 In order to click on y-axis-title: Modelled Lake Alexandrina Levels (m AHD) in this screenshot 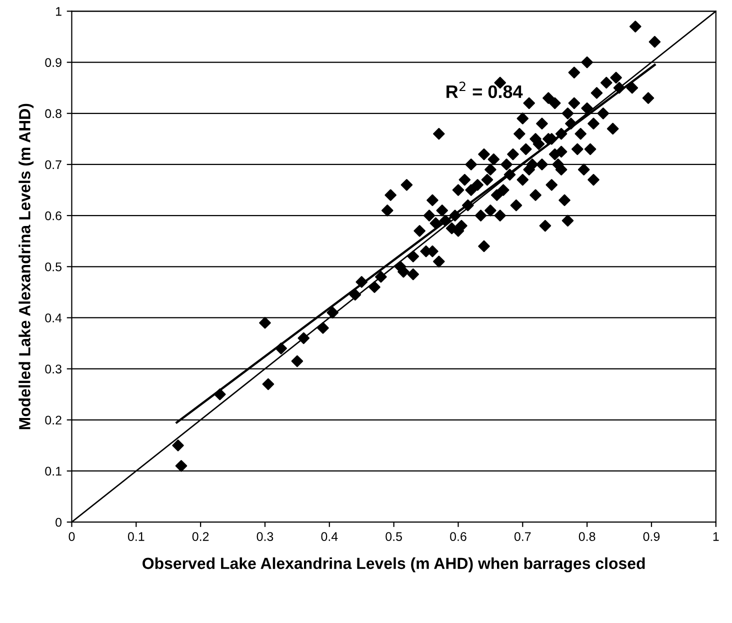, I will do `click(26, 267)`.